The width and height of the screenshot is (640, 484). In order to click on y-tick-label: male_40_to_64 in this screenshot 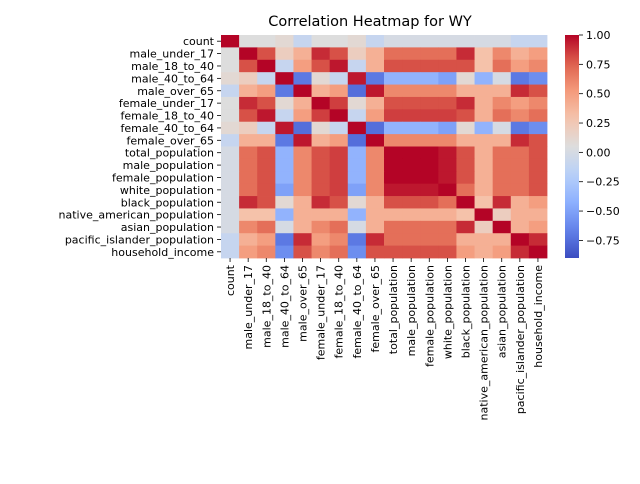, I will do `click(172, 78)`.